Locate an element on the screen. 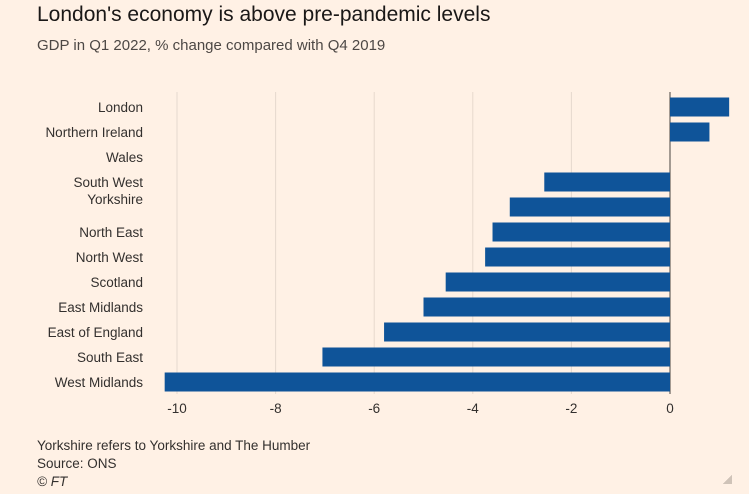 The image size is (749, 494). x-tick-label: -8 is located at coordinates (276, 408).